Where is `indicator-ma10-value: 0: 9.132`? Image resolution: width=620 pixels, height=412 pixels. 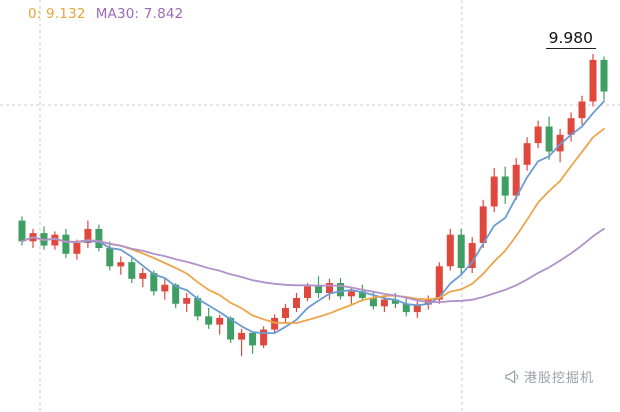
indicator-ma10-value: 0: 9.132 is located at coordinates (57, 14).